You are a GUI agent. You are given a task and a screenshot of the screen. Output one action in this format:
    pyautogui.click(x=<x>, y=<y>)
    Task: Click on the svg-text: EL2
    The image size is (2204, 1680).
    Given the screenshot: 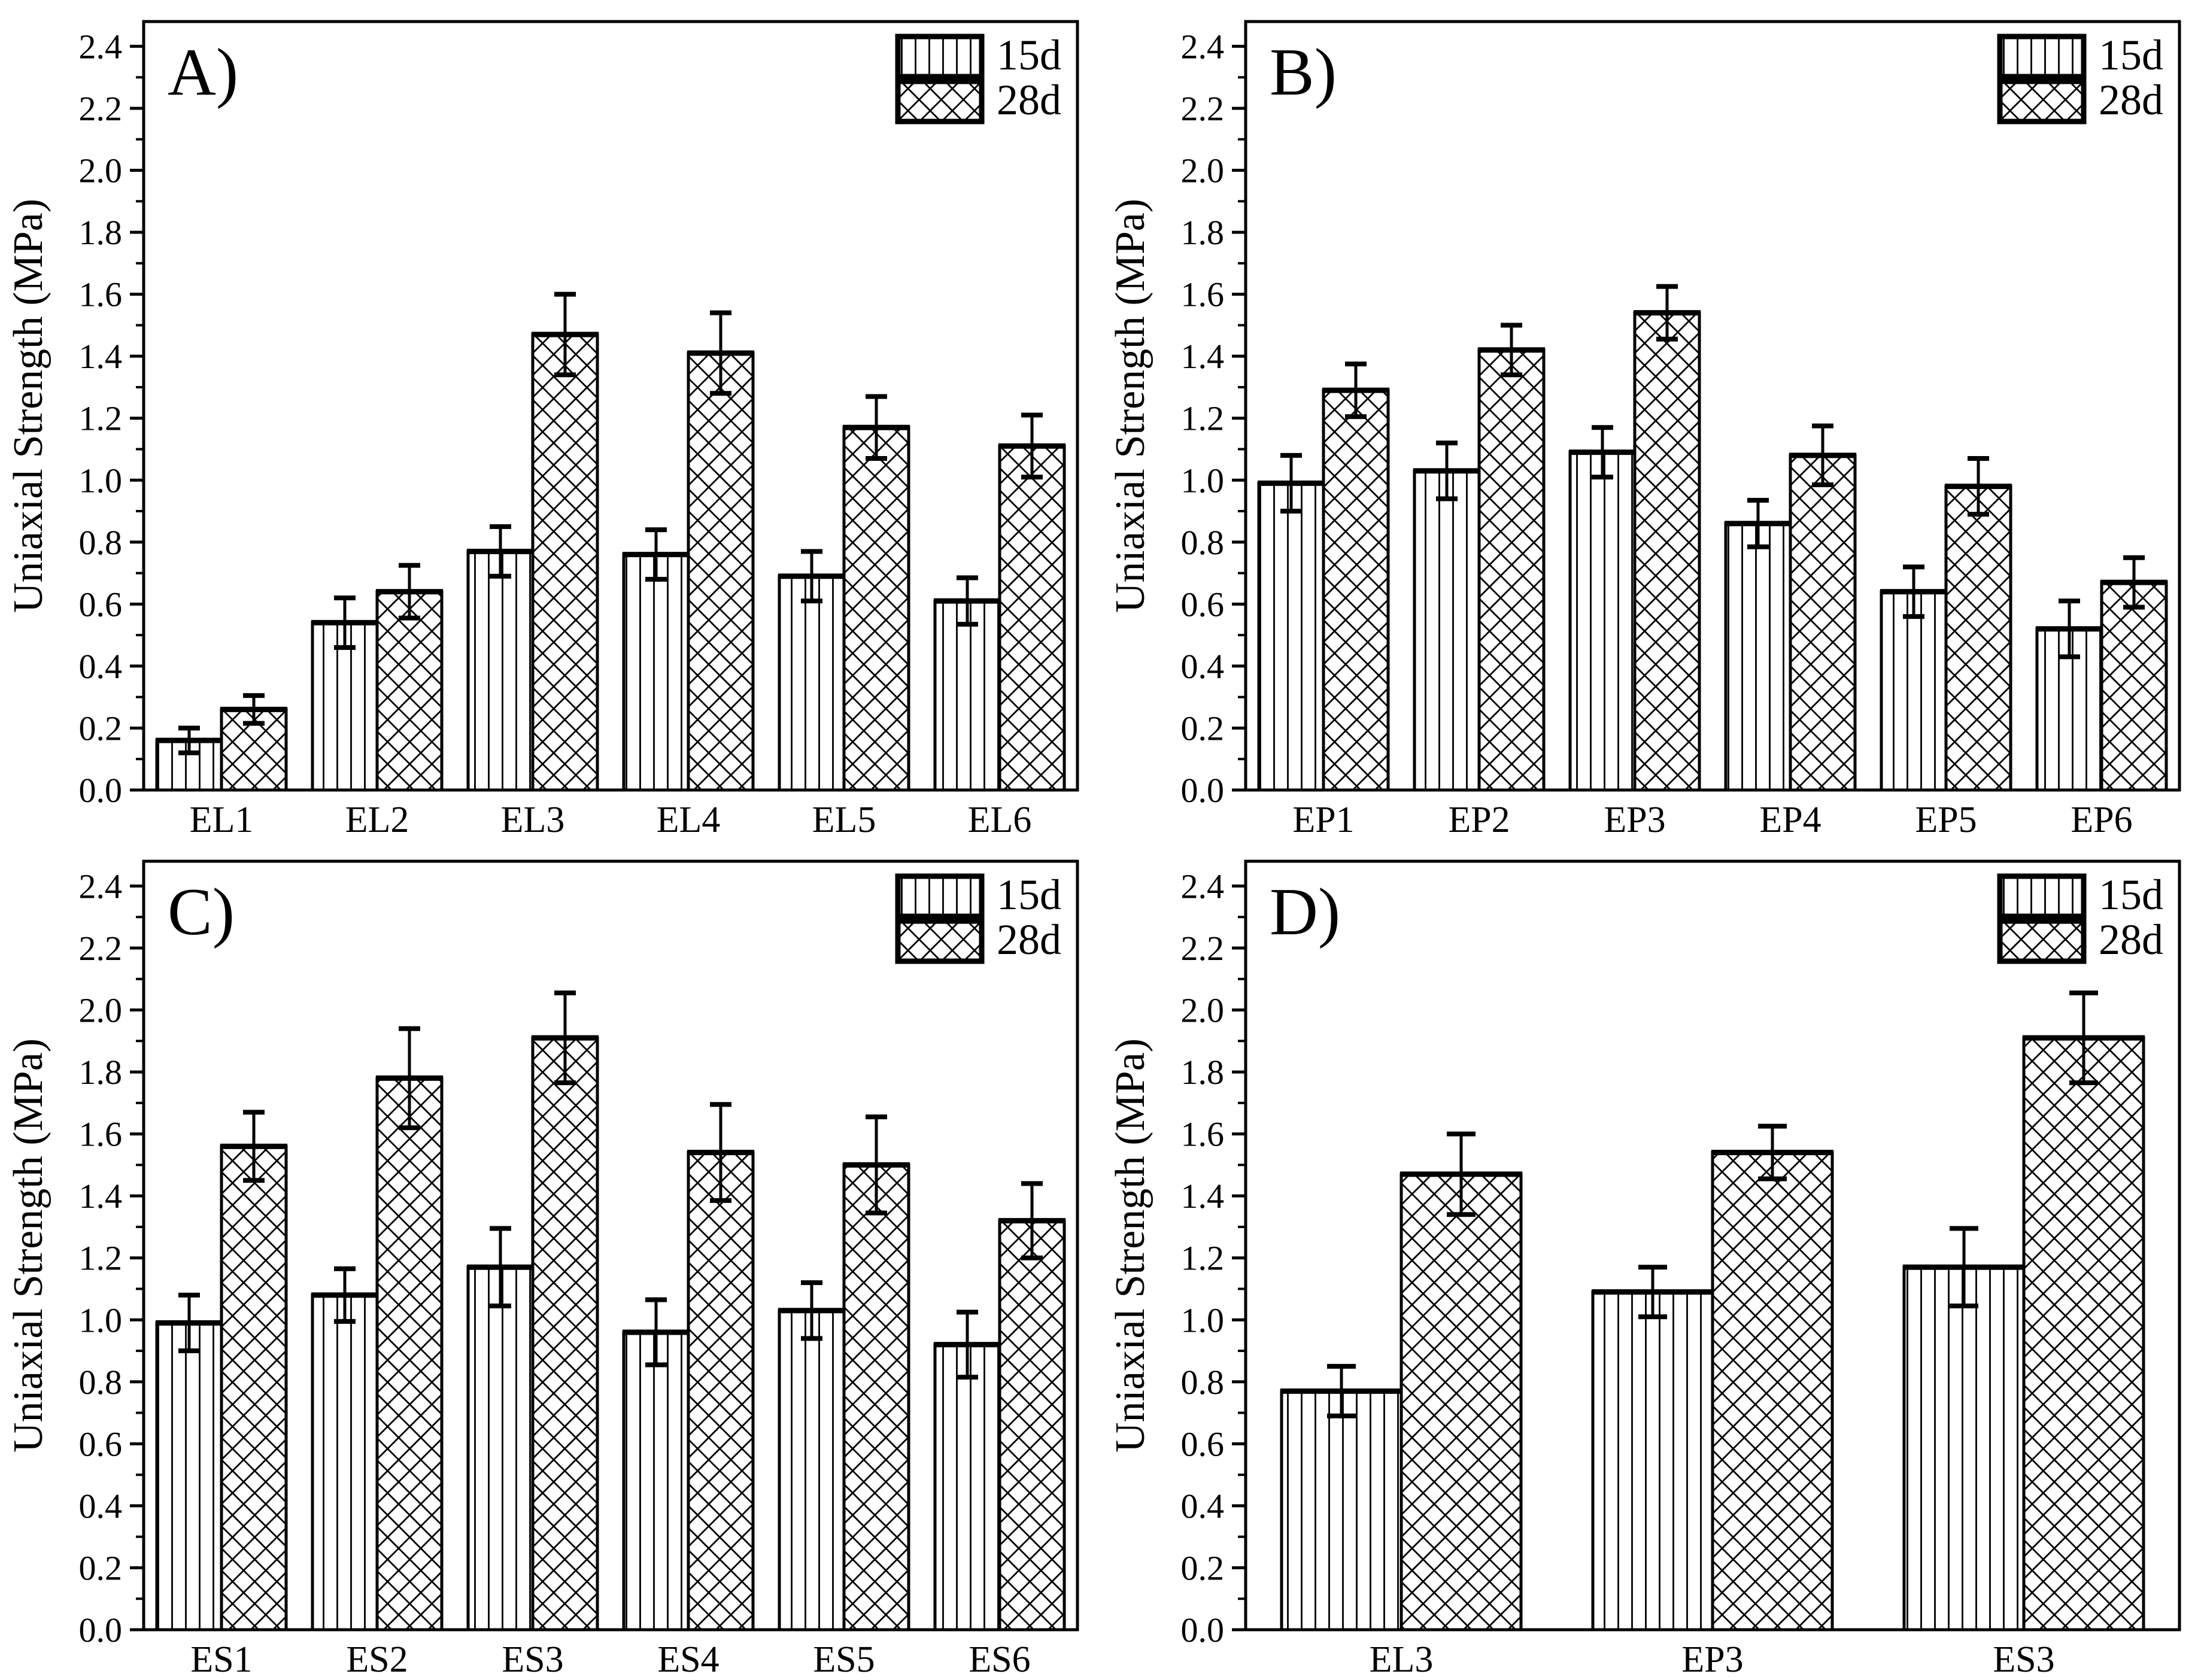 What is the action you would take?
    pyautogui.click(x=377, y=820)
    